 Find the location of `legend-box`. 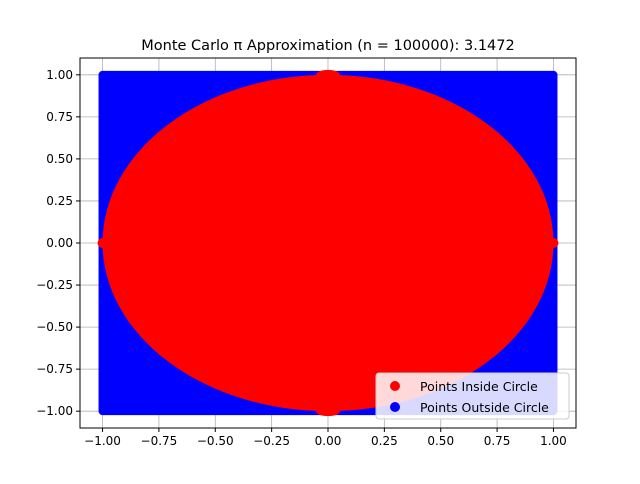

legend-box is located at coordinates (472, 396).